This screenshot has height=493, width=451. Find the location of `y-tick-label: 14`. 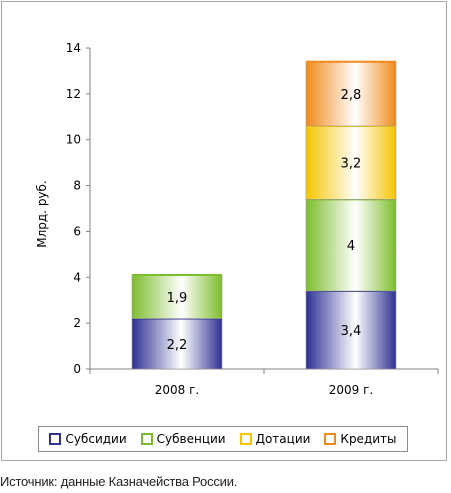

y-tick-label: 14 is located at coordinates (73, 48).